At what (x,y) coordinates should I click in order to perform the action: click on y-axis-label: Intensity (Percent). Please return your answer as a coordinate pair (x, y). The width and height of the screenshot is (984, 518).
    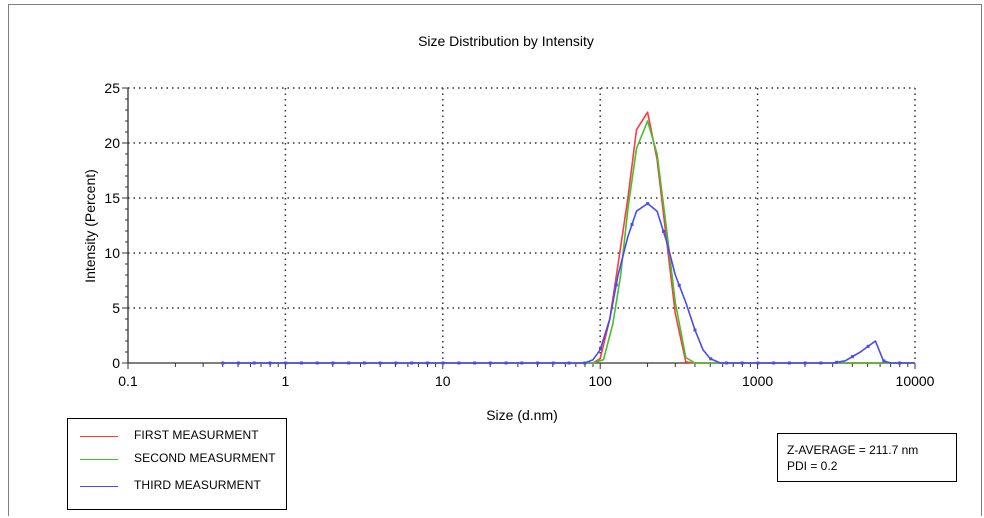
    Looking at the image, I should click on (90, 226).